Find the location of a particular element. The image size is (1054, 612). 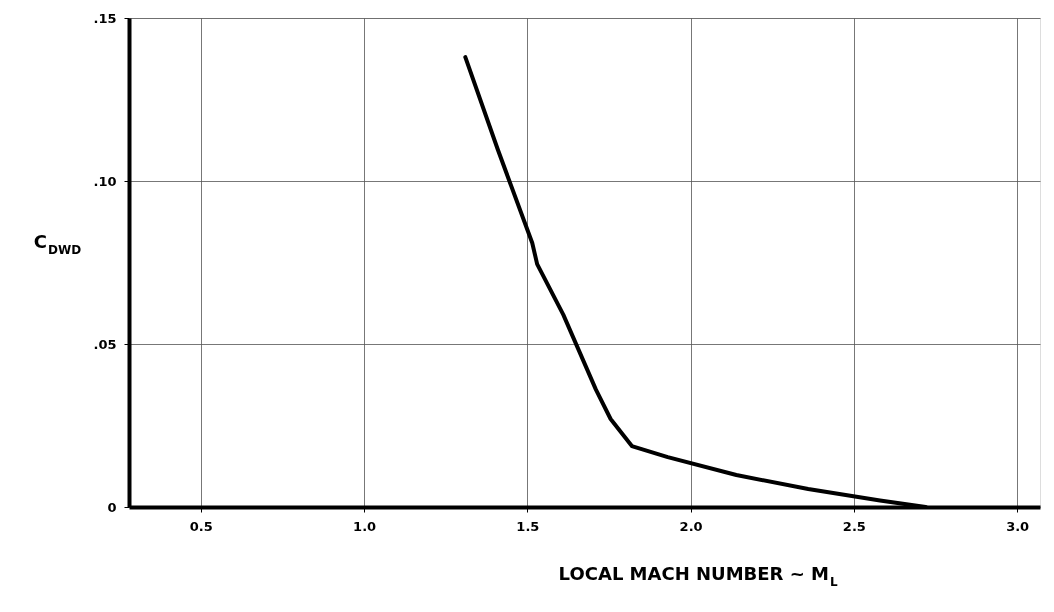

x-tick-label: 0.5 is located at coordinates (201, 526).